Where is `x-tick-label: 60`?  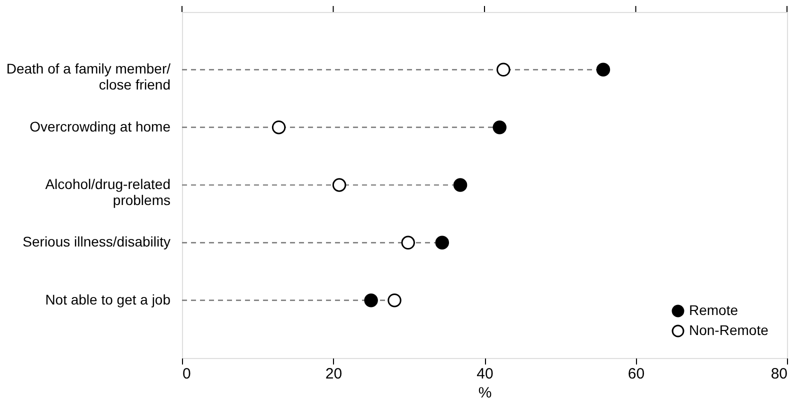 x-tick-label: 60 is located at coordinates (636, 374).